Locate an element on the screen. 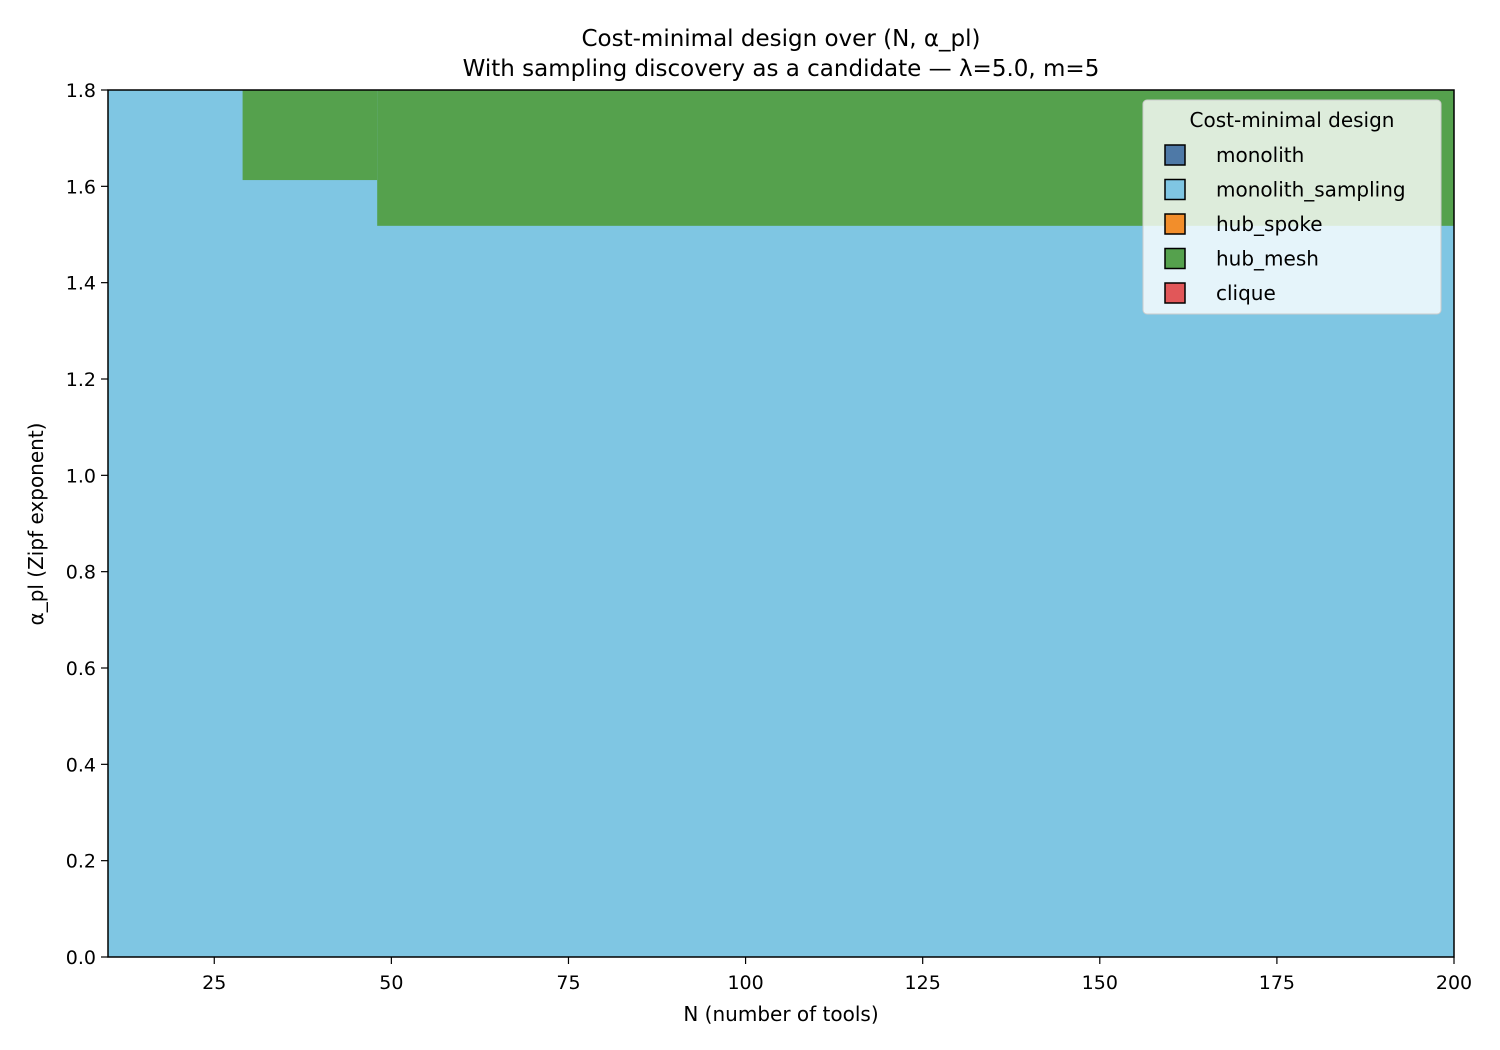 The width and height of the screenshot is (1500, 1050). x-tick-label-25: 25 is located at coordinates (214, 983).